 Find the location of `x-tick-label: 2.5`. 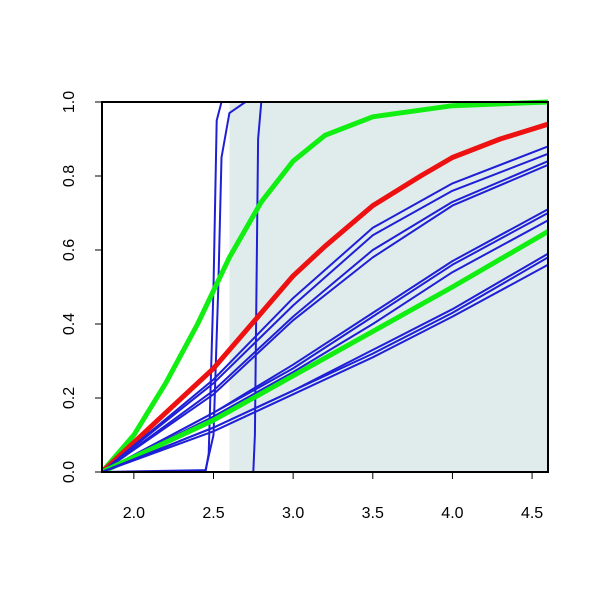

x-tick-label: 2.5 is located at coordinates (213, 513).